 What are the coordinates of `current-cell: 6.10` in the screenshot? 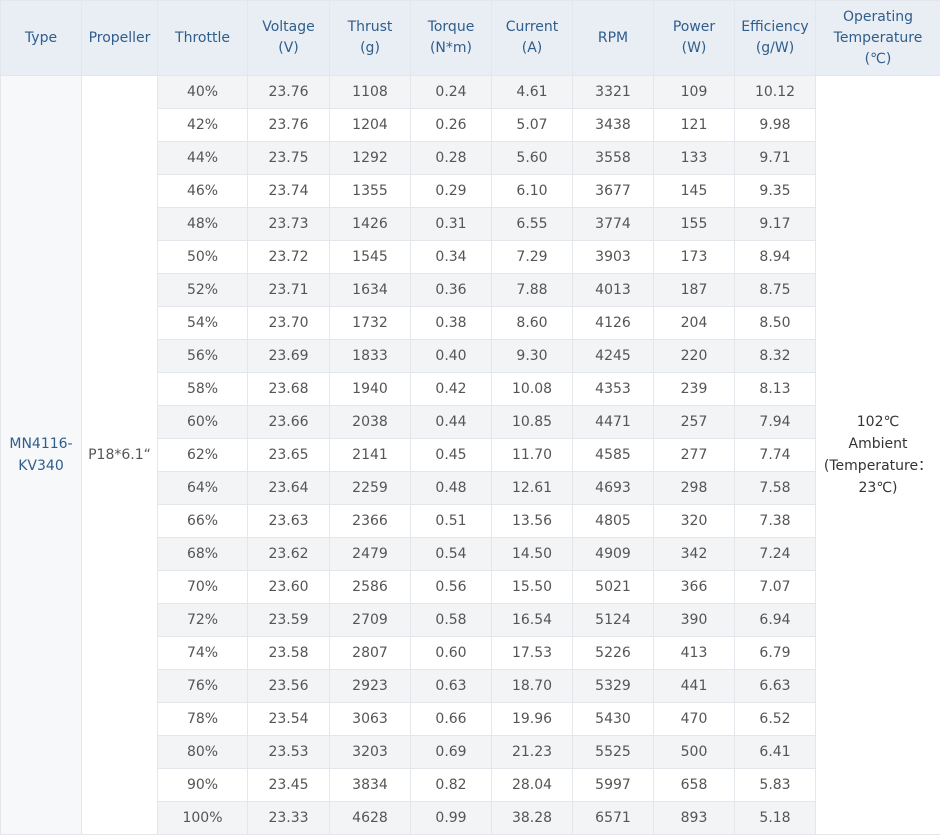 It's located at (532, 191).